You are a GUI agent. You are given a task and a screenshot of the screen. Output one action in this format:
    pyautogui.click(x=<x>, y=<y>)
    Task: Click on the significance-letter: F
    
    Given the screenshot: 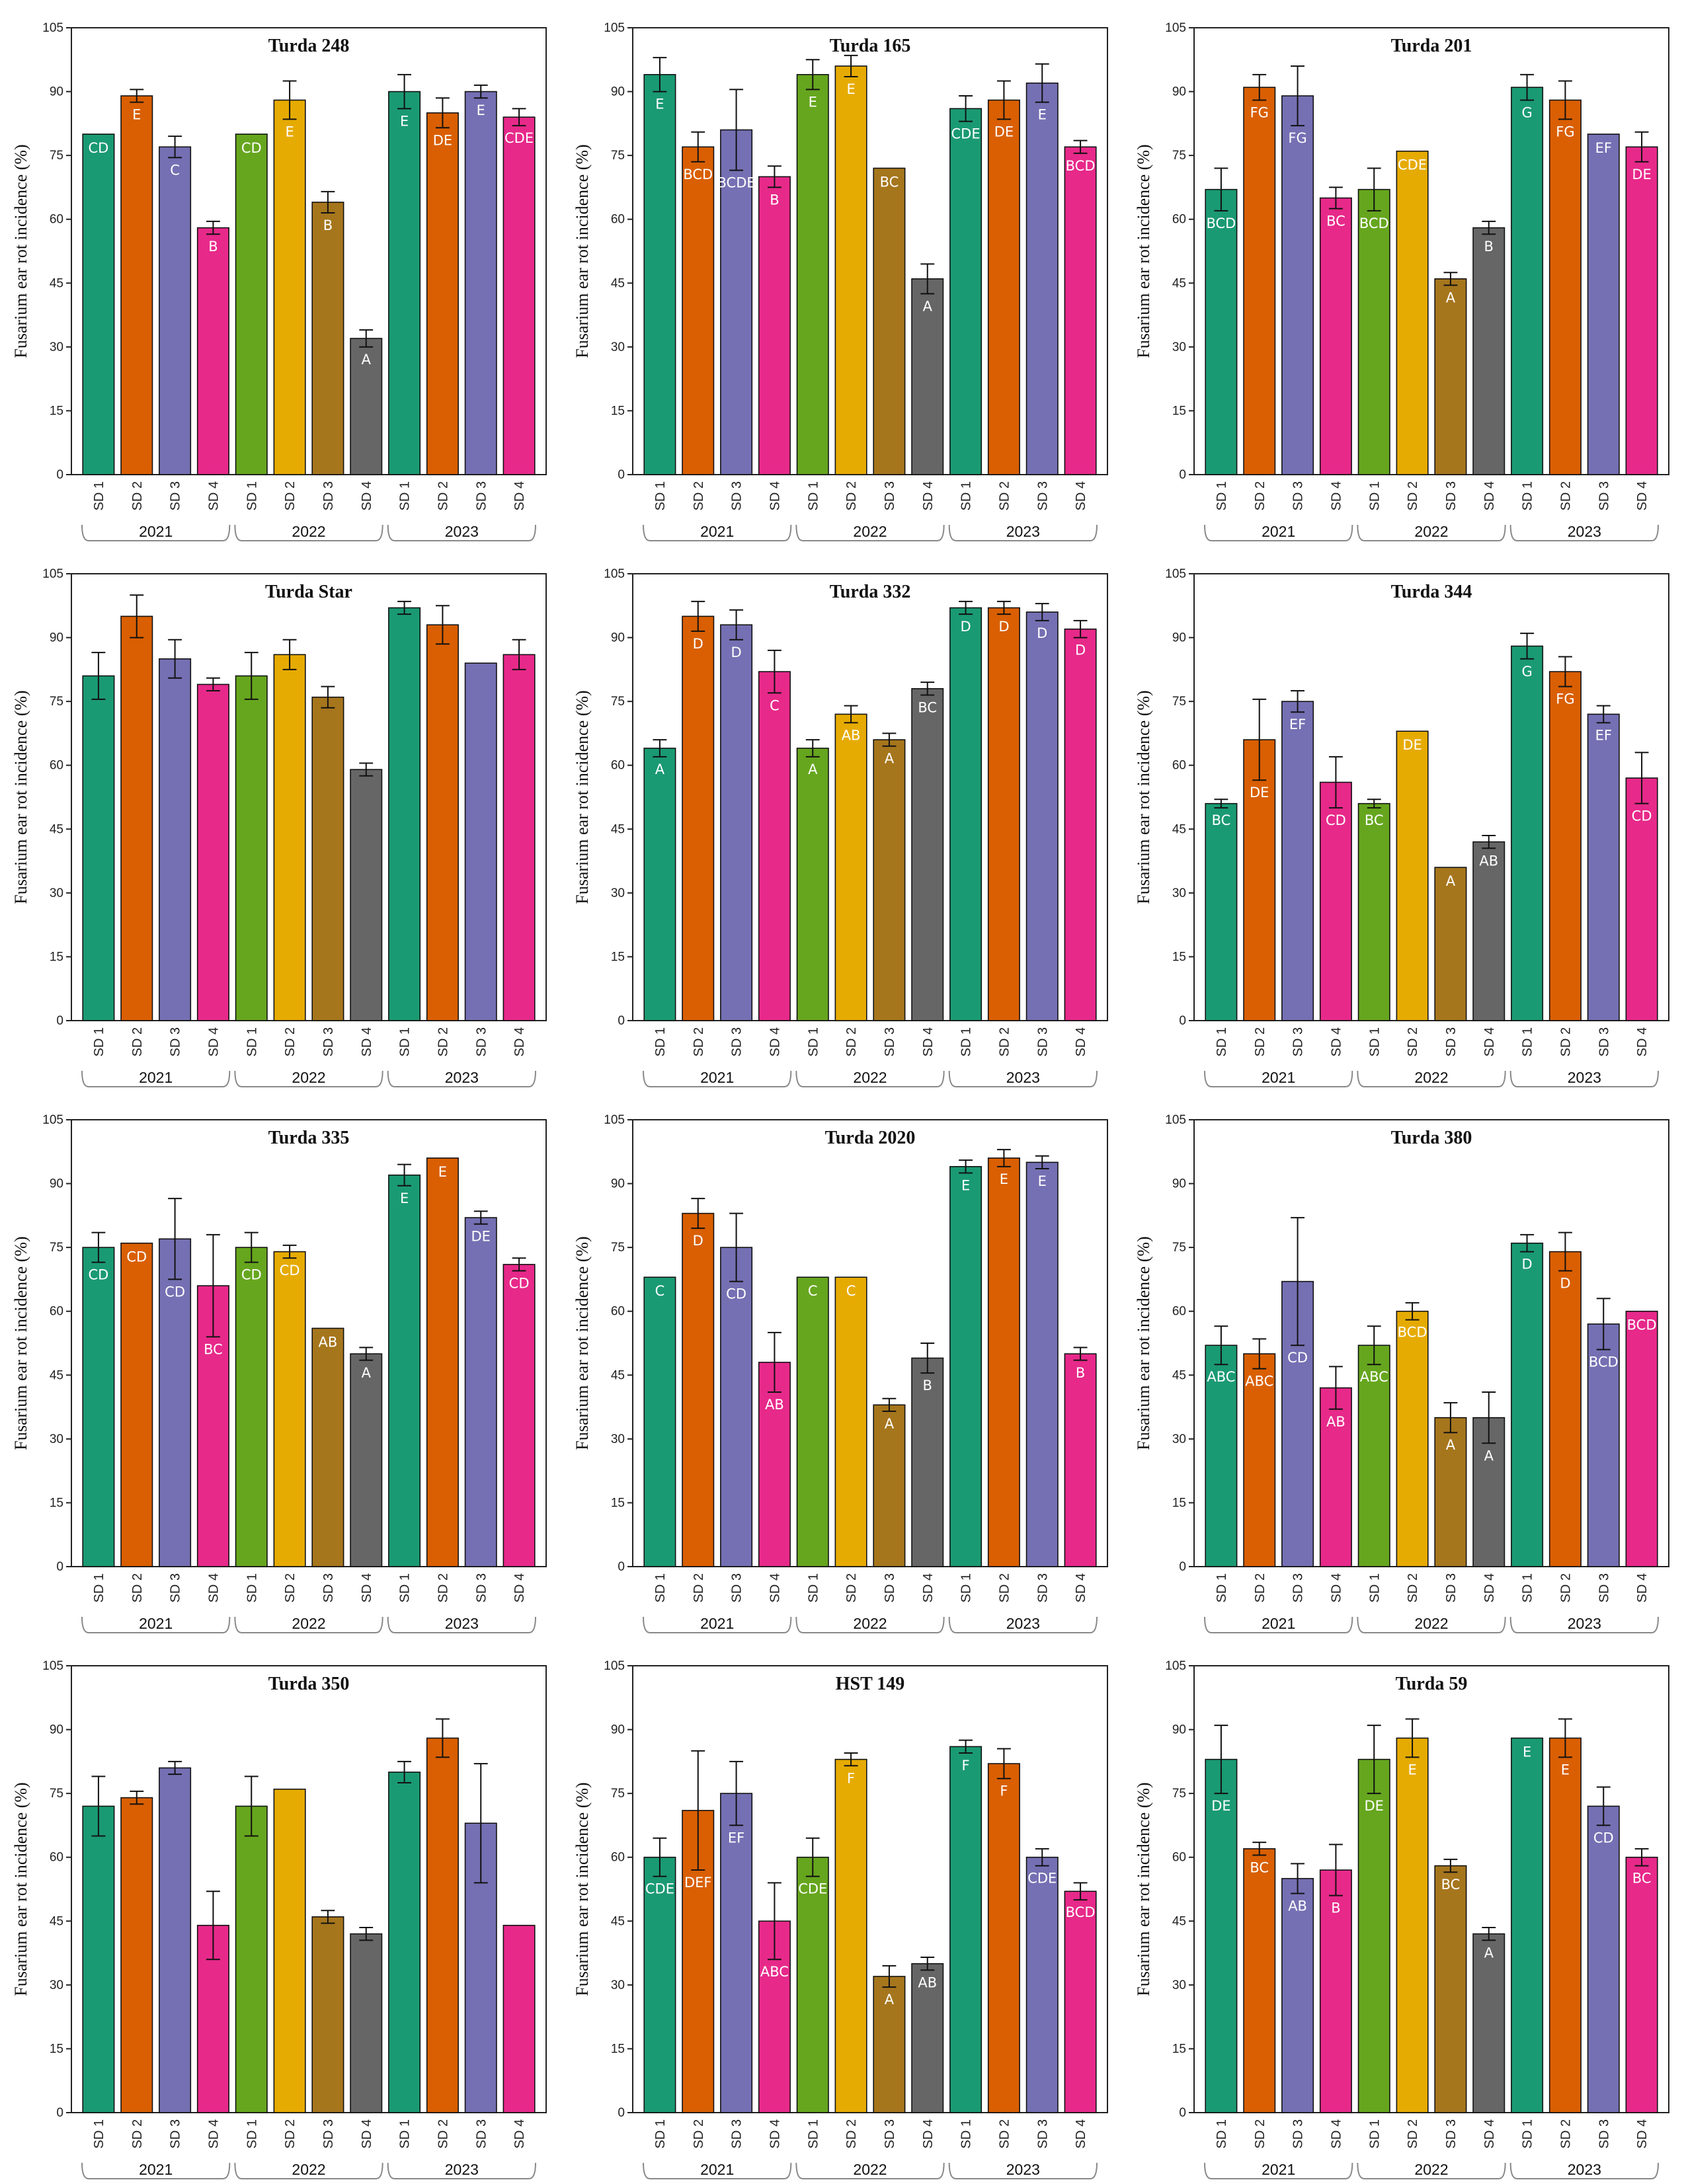 What is the action you would take?
    pyautogui.click(x=966, y=1766)
    